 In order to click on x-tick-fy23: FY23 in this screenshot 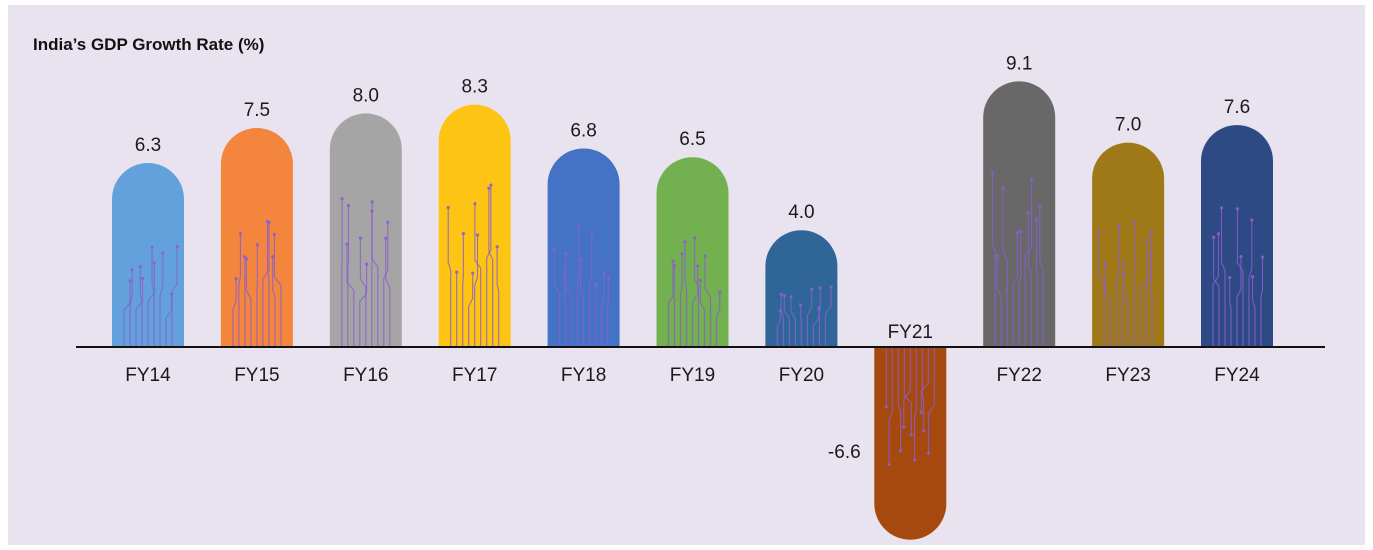, I will do `click(1127, 375)`.